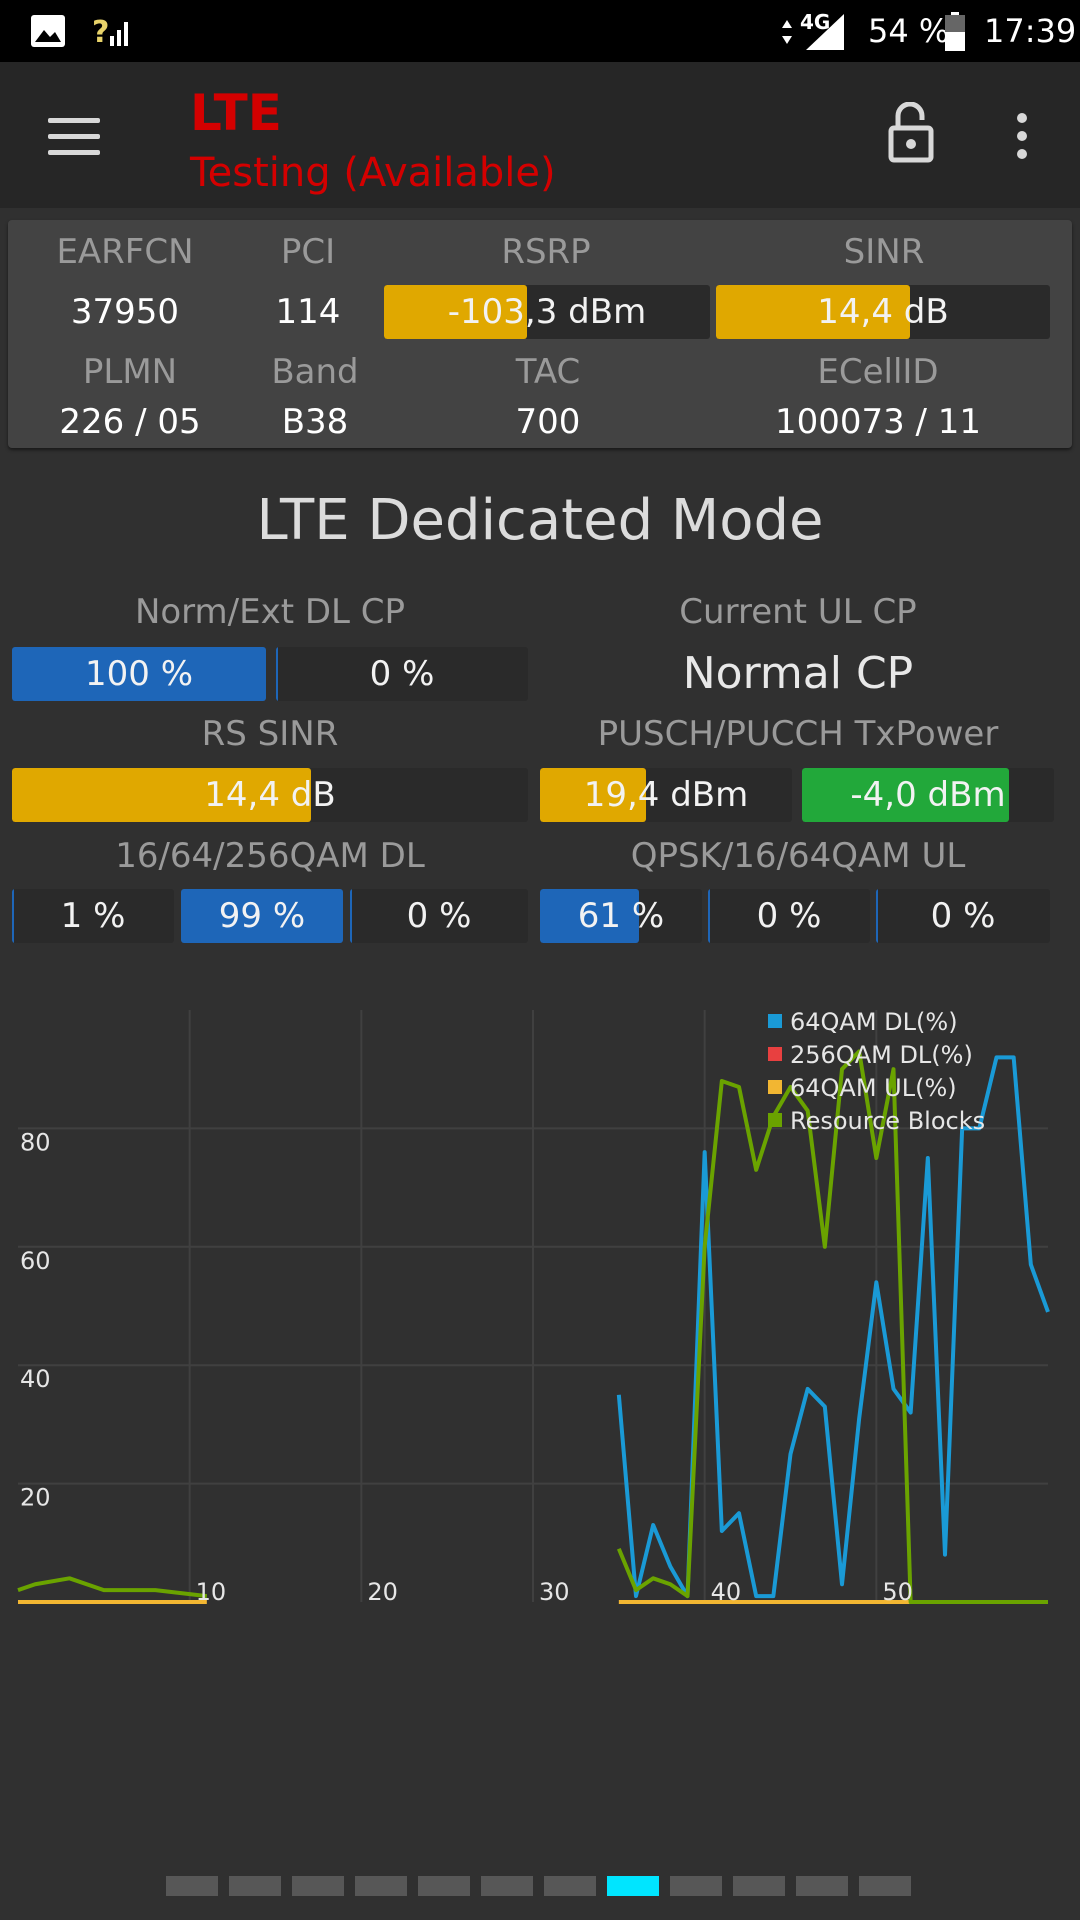 The width and height of the screenshot is (1080, 1920). Describe the element at coordinates (112, 1587) in the screenshot. I see `series-line` at that location.